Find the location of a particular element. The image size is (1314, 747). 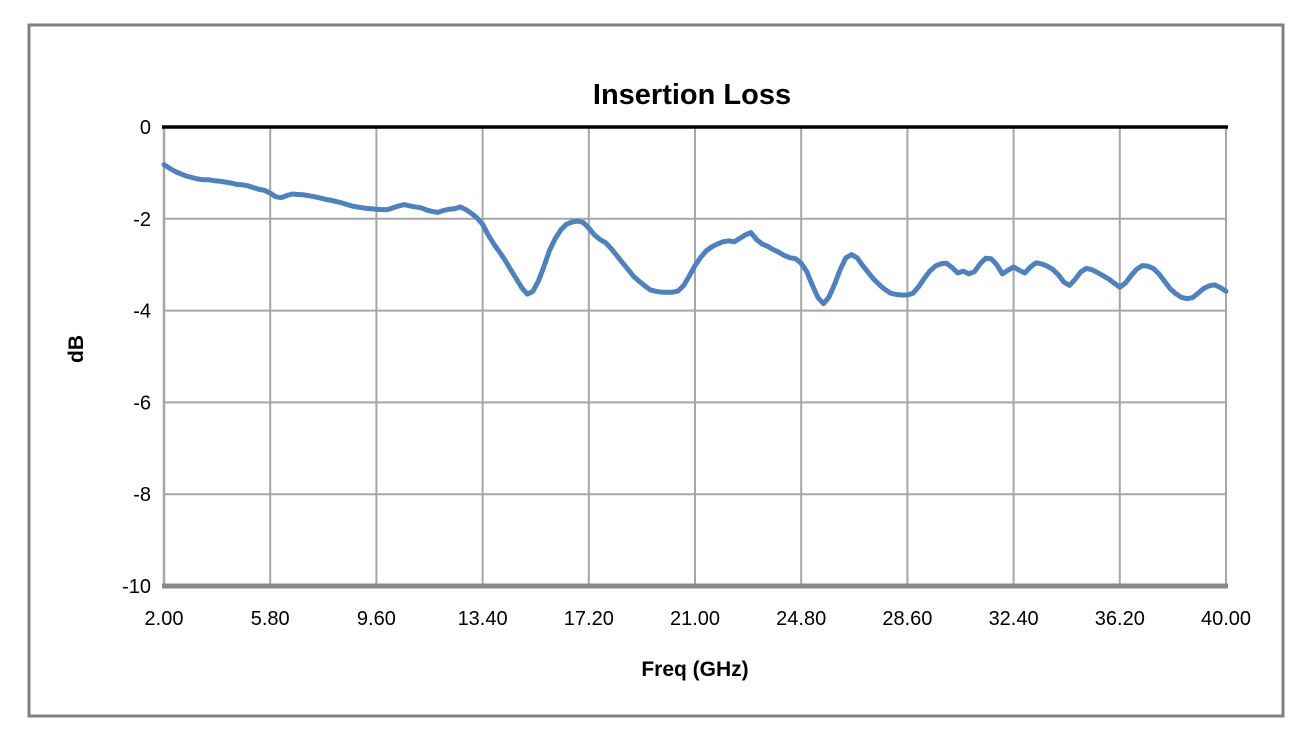

x-tick-label: 21.00 is located at coordinates (695, 619).